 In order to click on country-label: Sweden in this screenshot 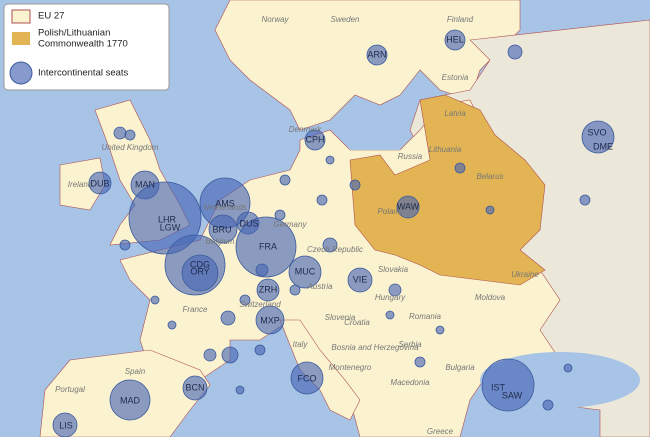, I will do `click(345, 19)`.